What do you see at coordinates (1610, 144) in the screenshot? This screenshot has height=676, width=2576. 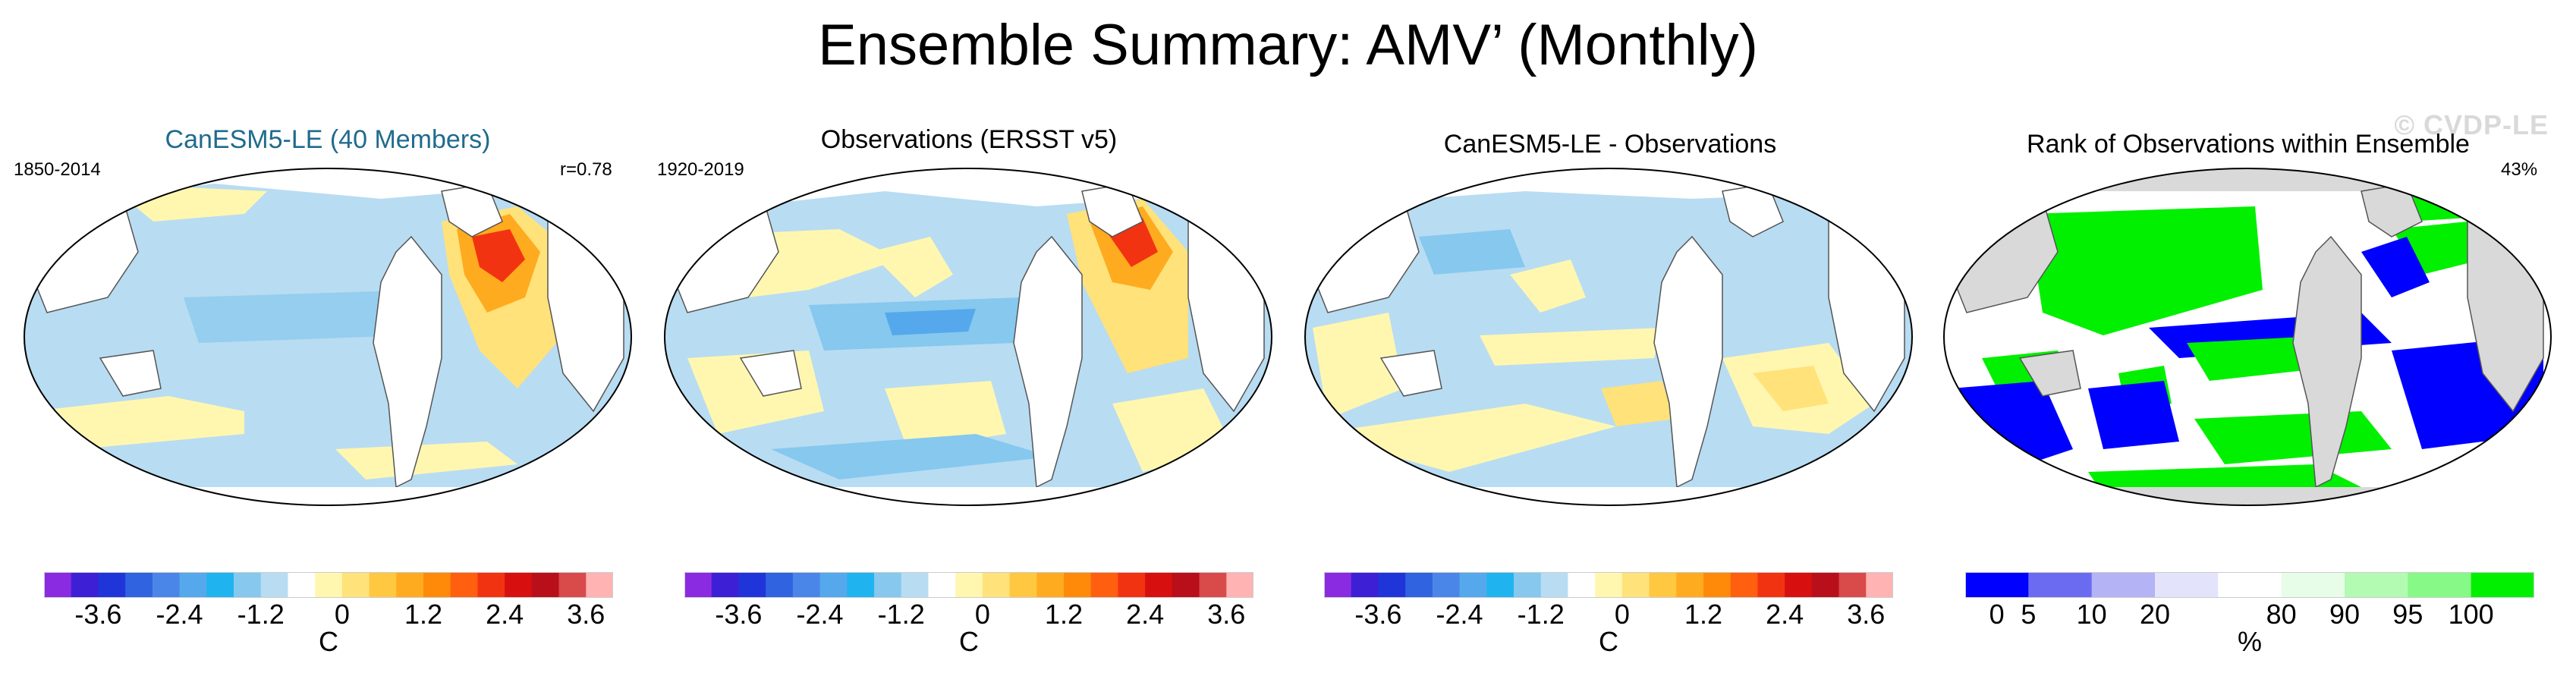 I see `panel-3-title: CanESM5-LE - Observations` at bounding box center [1610, 144].